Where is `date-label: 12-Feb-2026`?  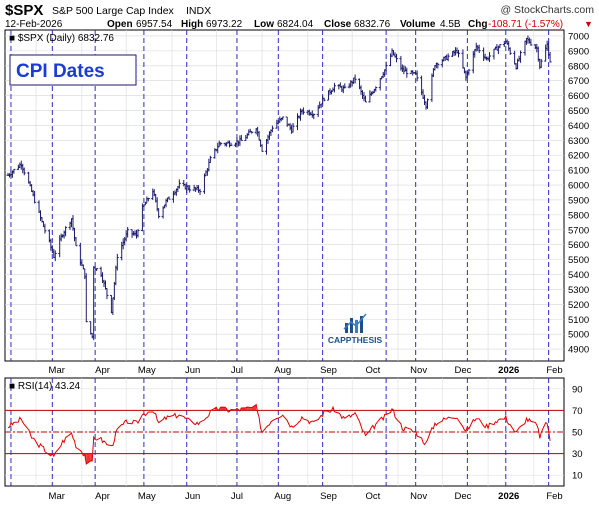 date-label: 12-Feb-2026 is located at coordinates (34, 24).